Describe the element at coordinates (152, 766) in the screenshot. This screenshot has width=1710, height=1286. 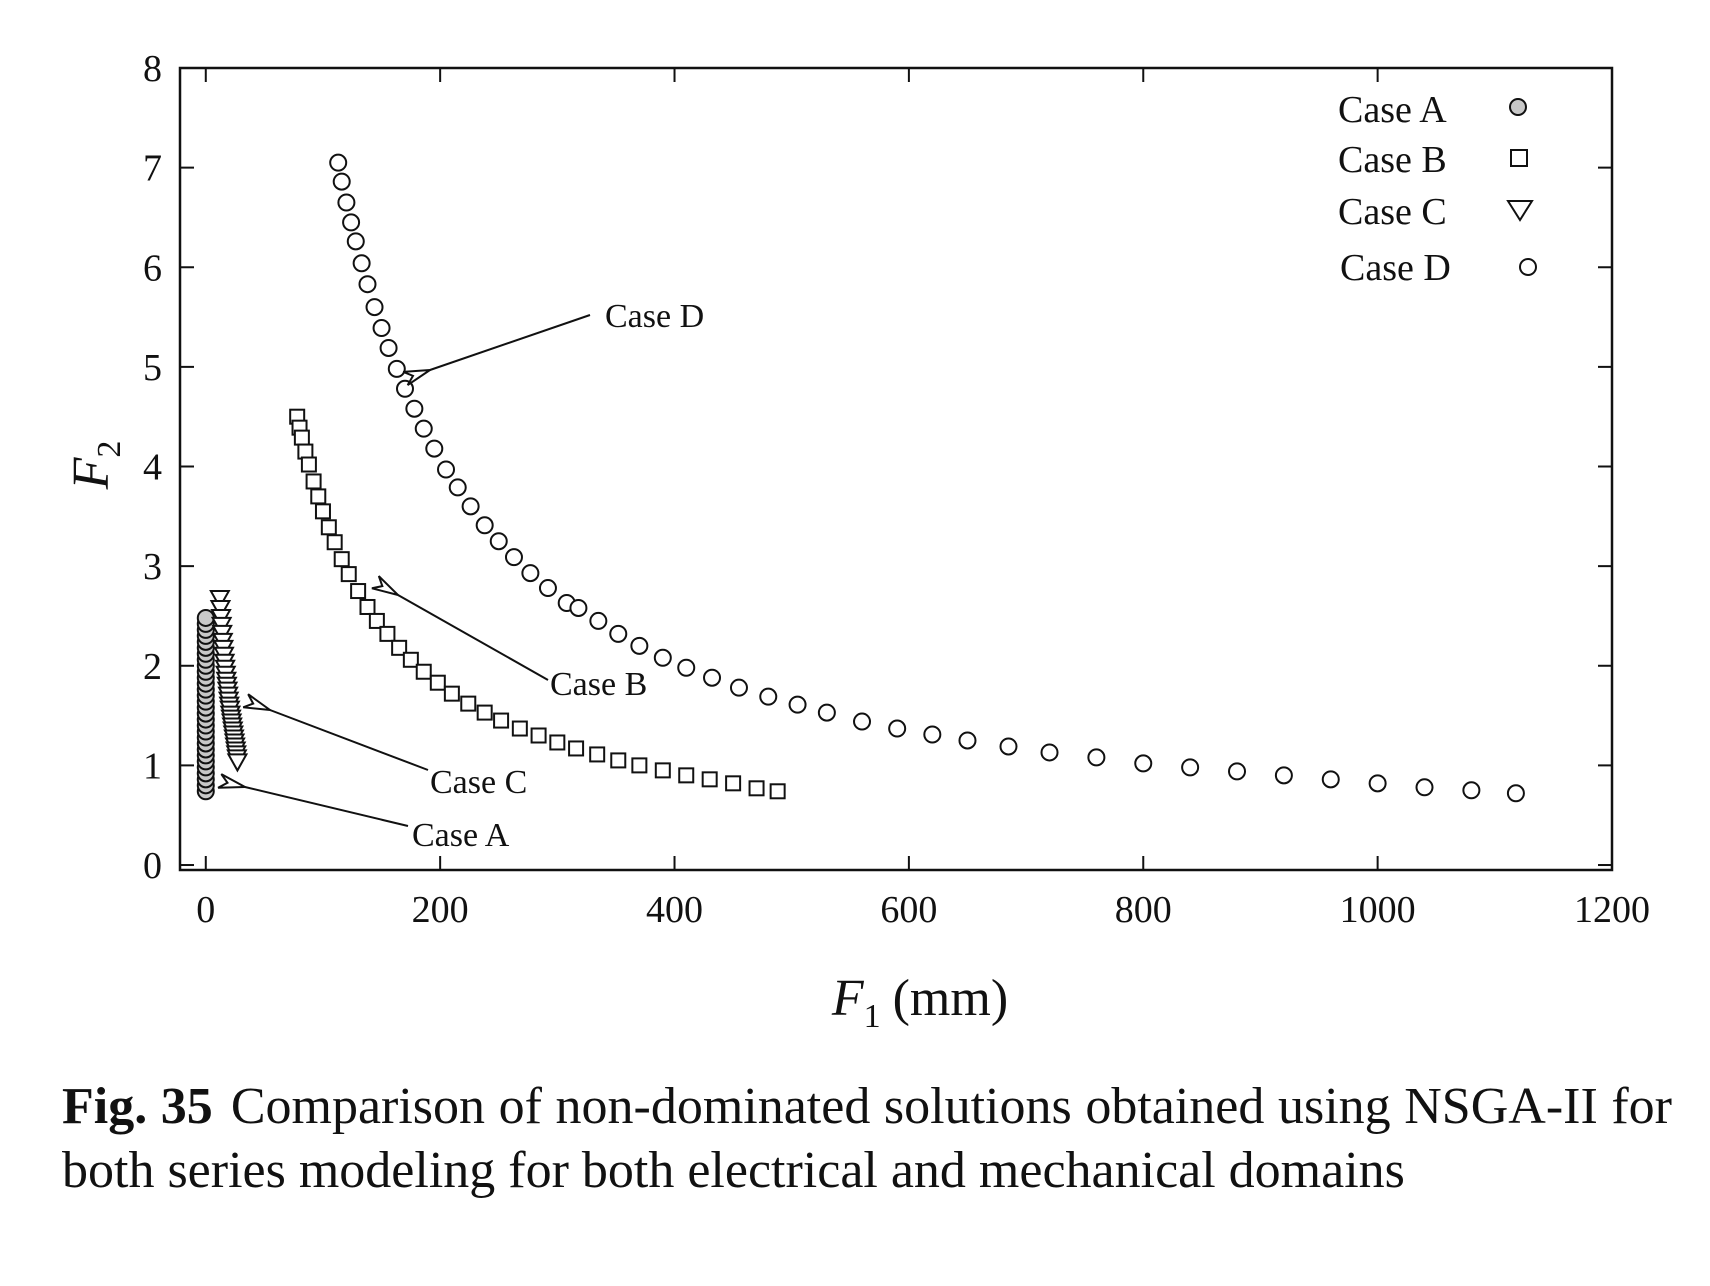
I see `y-tick-label: 1` at that location.